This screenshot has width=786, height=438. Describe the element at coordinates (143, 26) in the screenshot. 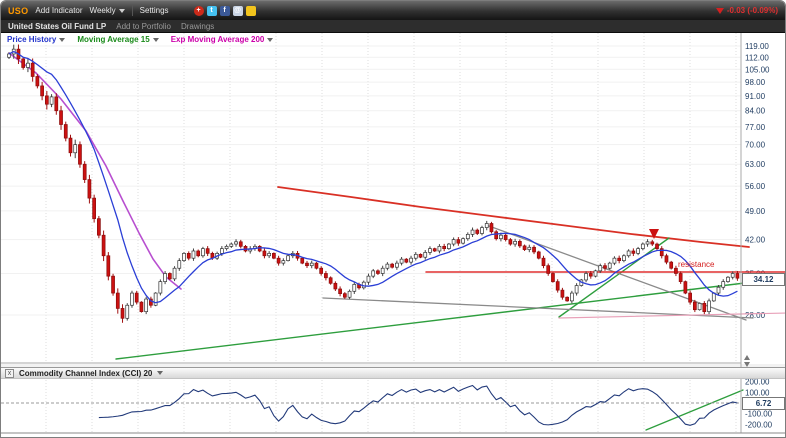

I see `add-to-portfolio-link: Add to Portfolio` at that location.